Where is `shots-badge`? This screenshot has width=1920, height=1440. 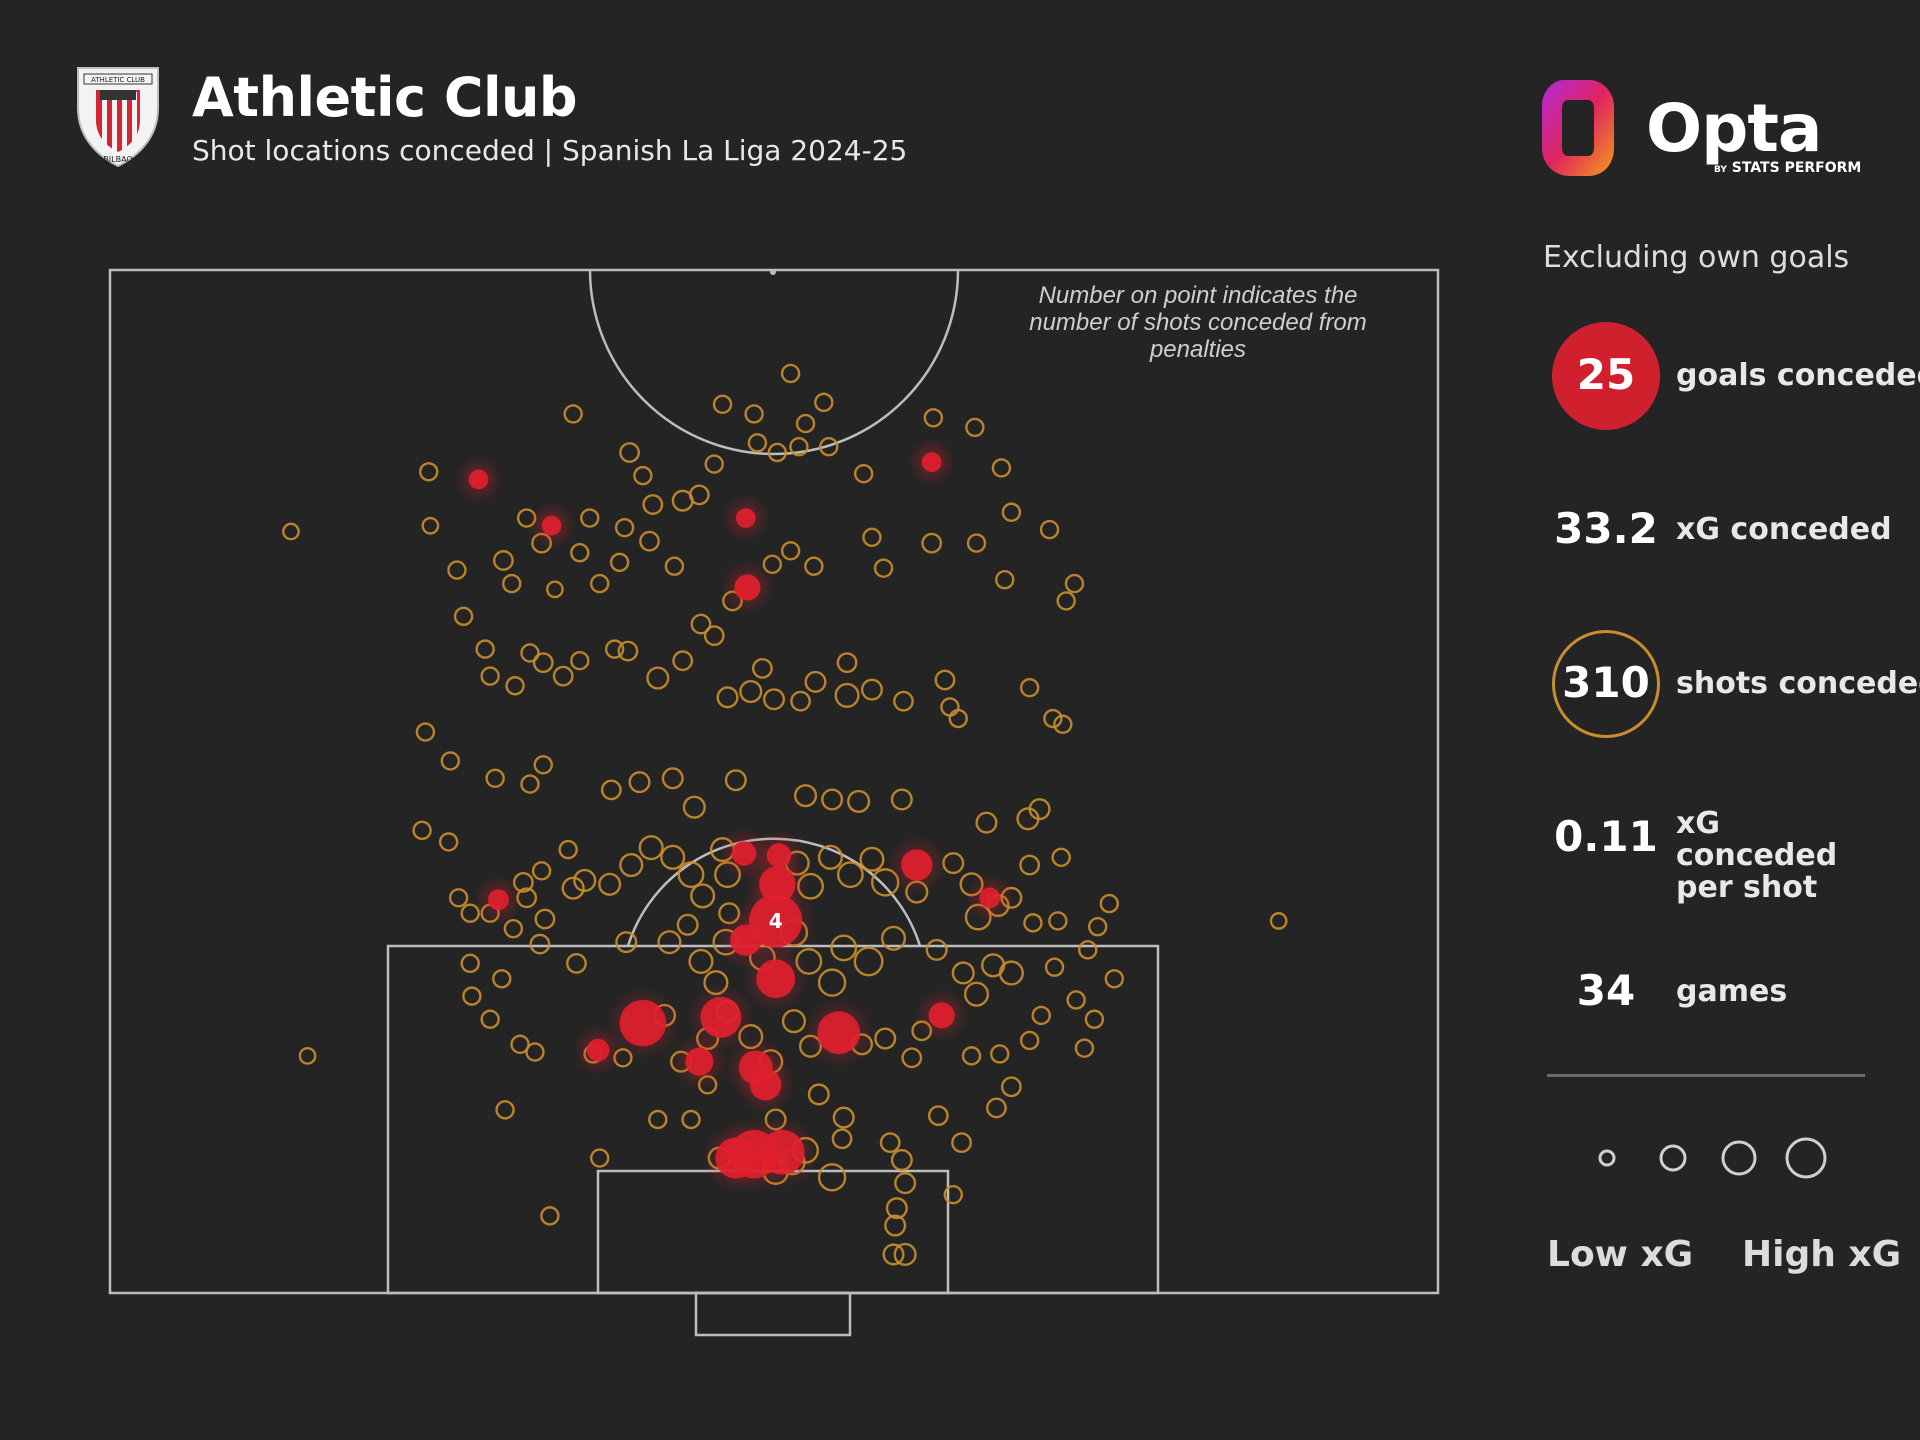 shots-badge is located at coordinates (1606, 684).